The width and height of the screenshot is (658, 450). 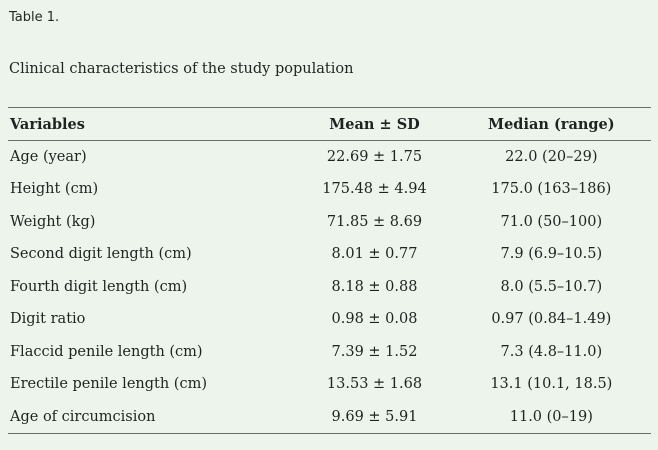 I want to click on cell-mean-sd: 175.48 ± 4.94, so click(x=374, y=189).